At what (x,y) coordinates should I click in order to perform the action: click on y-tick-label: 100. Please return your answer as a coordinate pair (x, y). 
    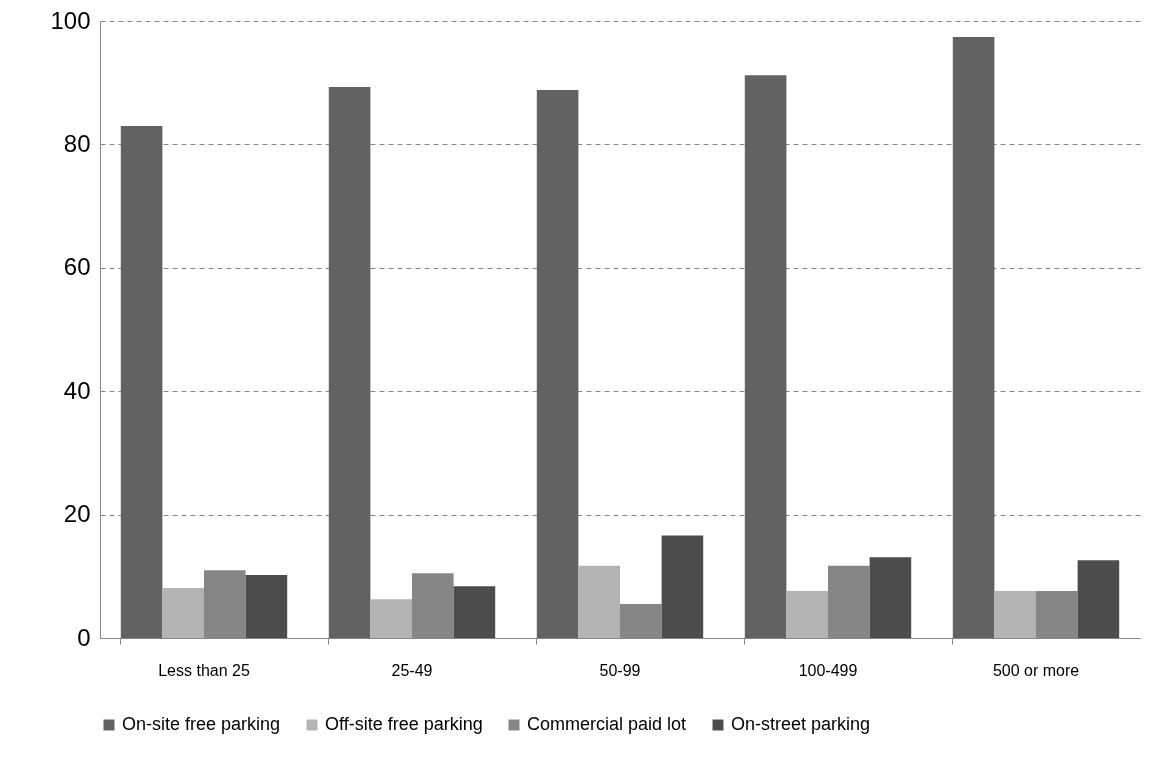
    Looking at the image, I should click on (70, 20).